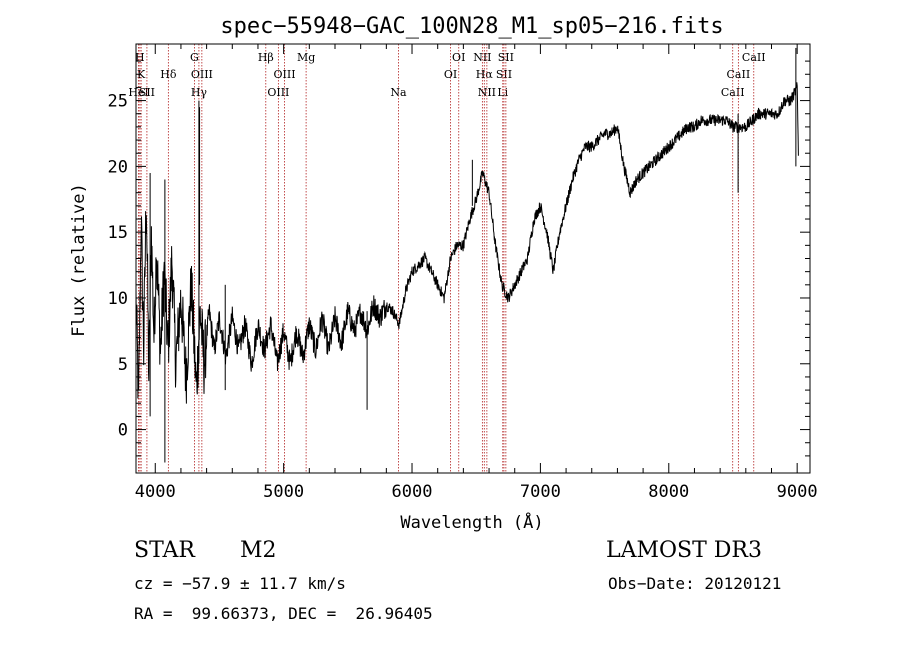 This screenshot has height=649, width=900. I want to click on line-label-9: OIII, so click(278, 92).